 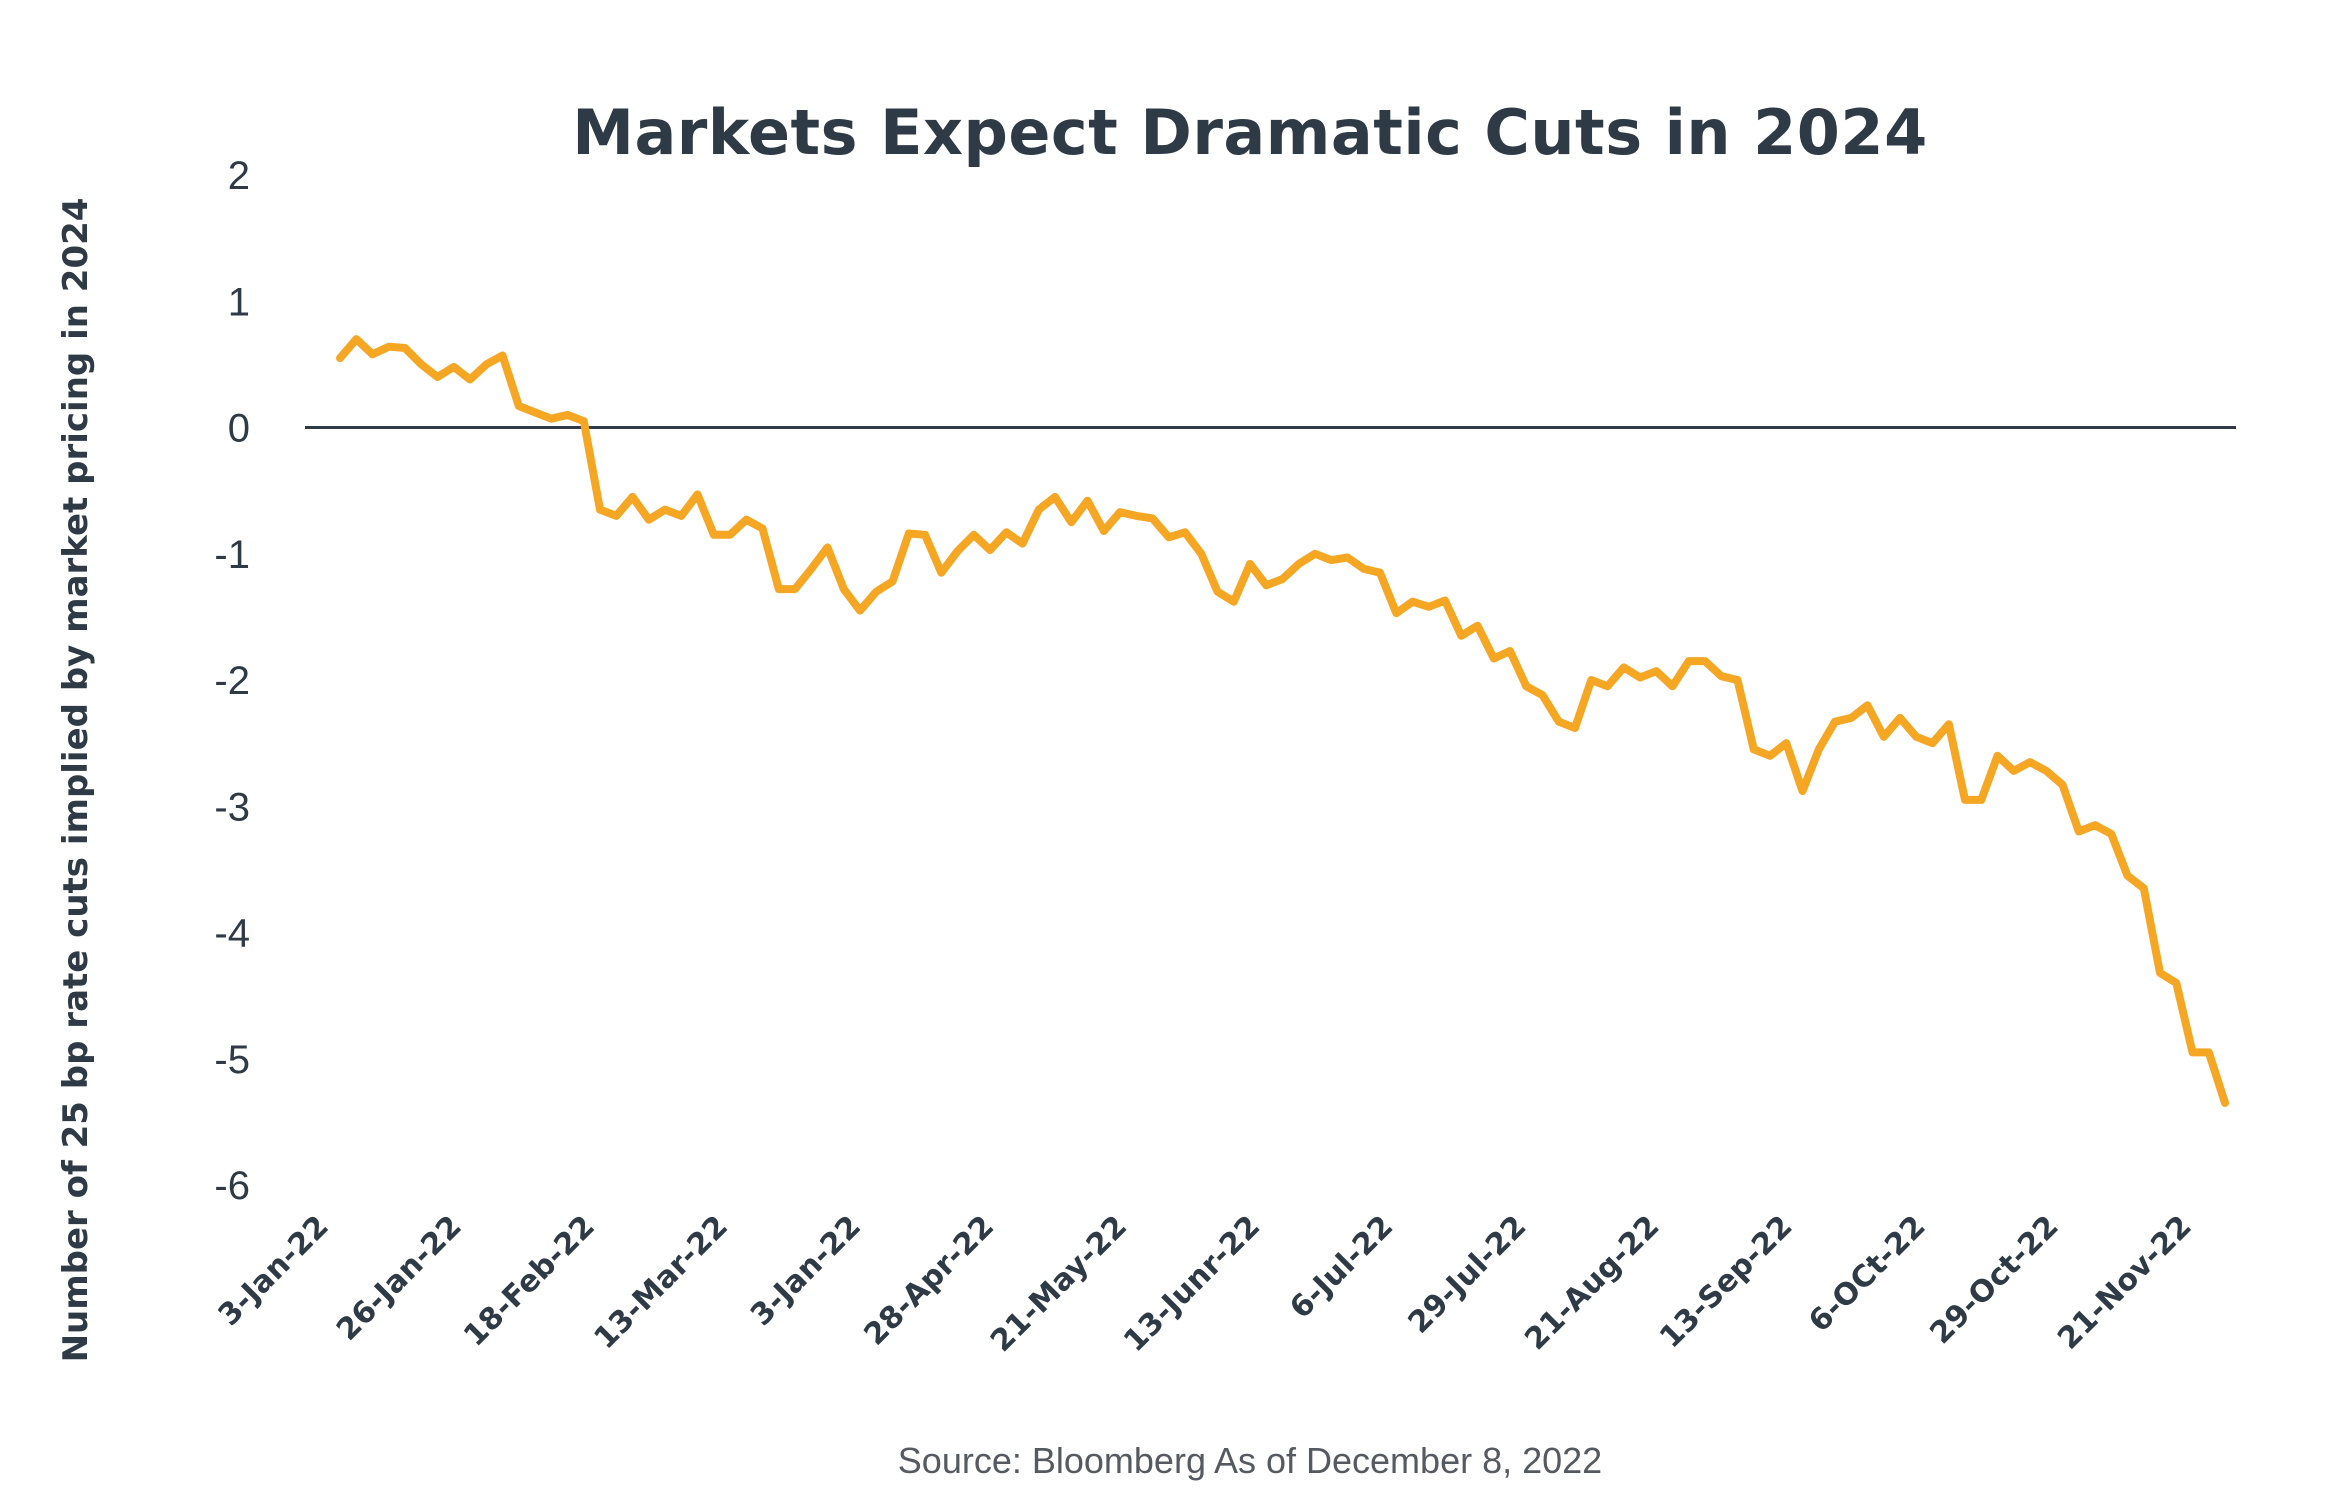 What do you see at coordinates (239, 302) in the screenshot?
I see `y-tick-label: 1` at bounding box center [239, 302].